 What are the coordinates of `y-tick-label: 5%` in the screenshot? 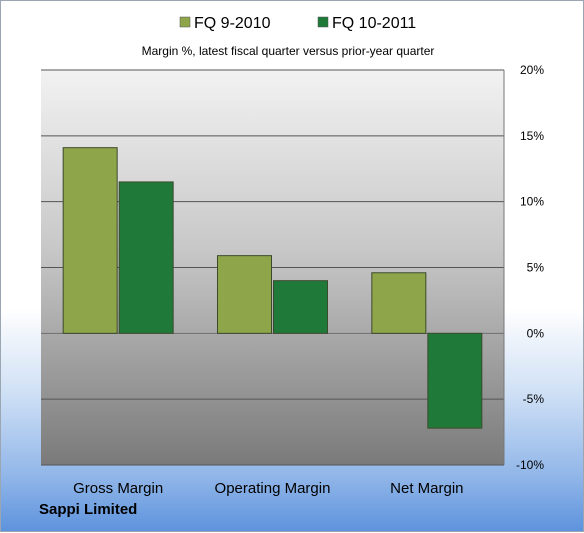 It's located at (536, 268).